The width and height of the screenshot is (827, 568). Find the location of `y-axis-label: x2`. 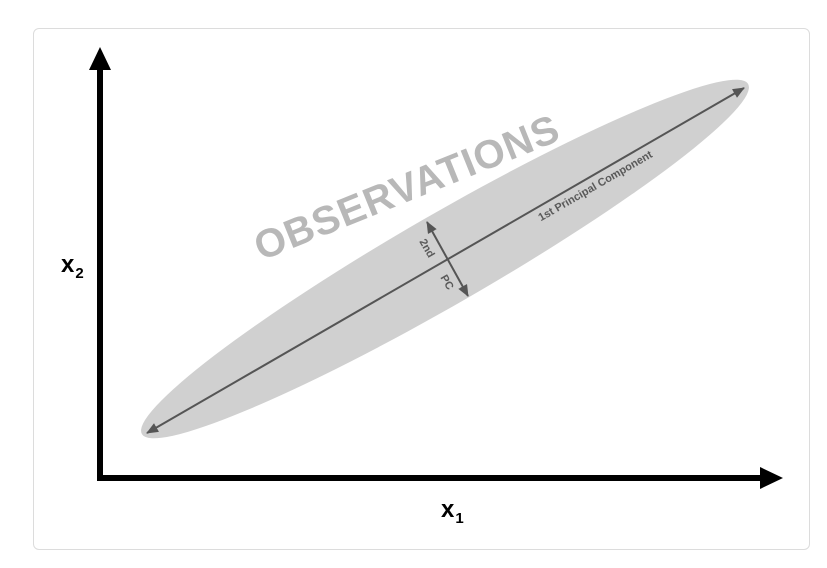

y-axis-label: x2 is located at coordinates (72, 266).